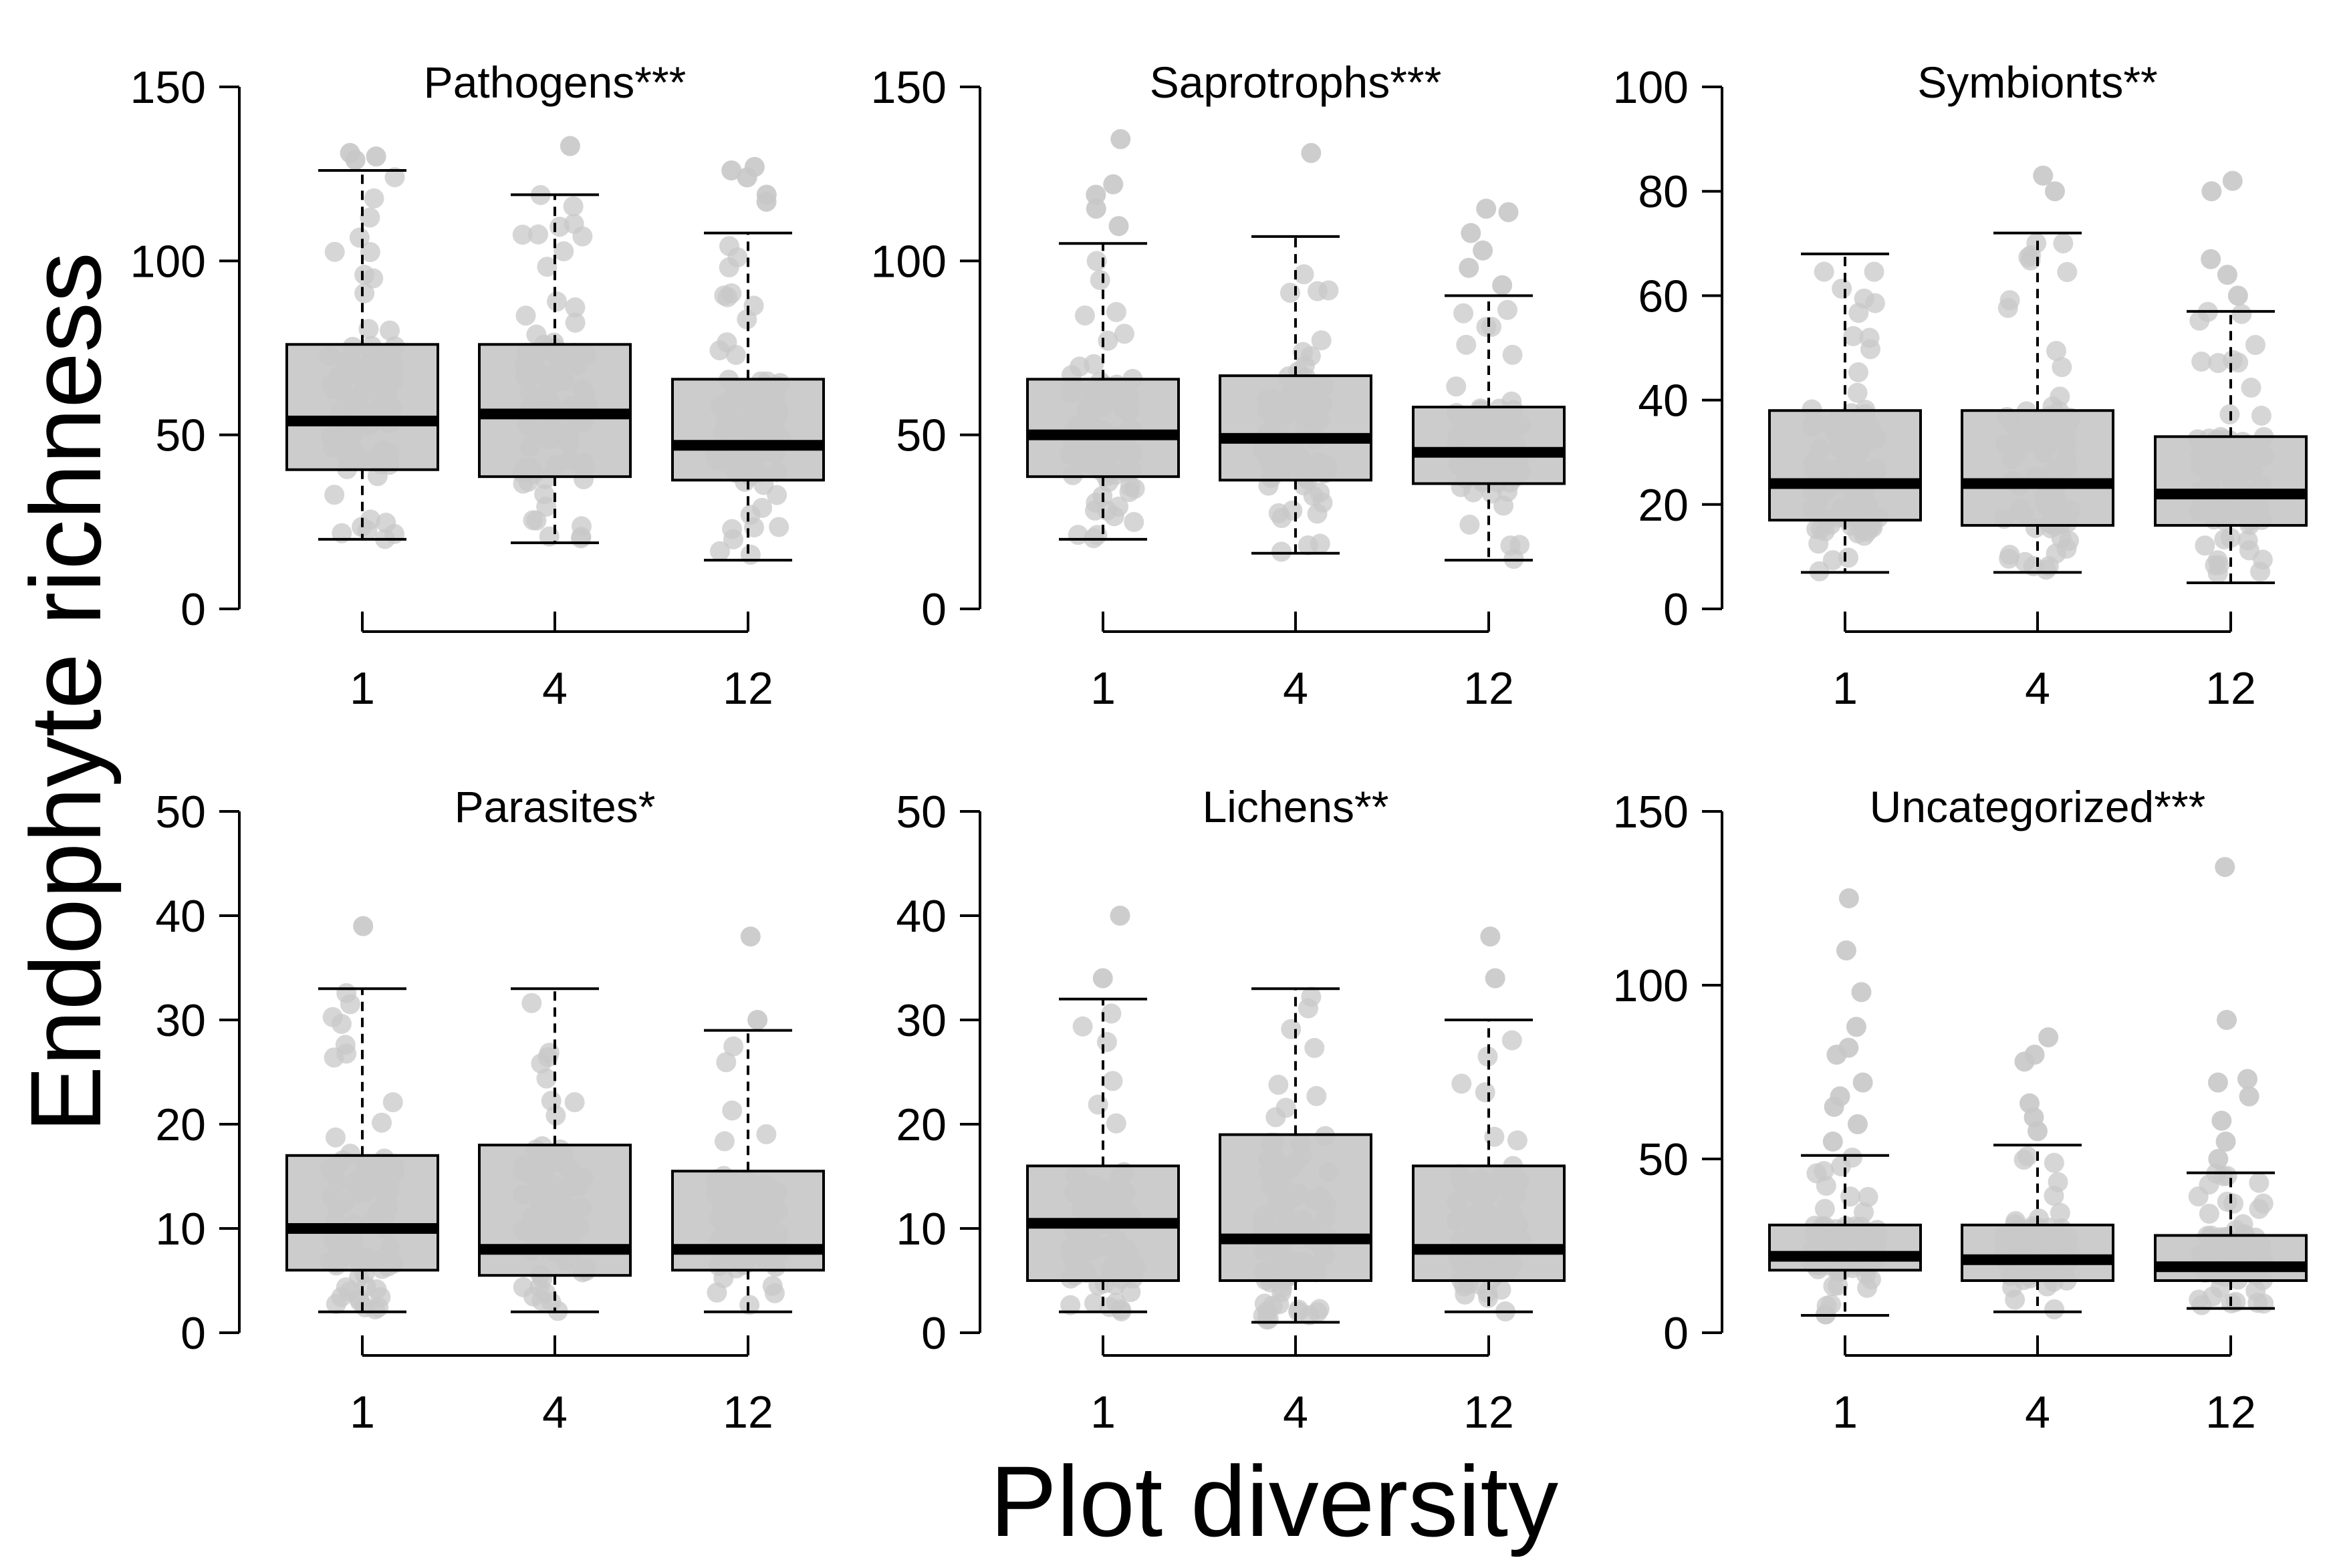 The width and height of the screenshot is (2327, 1568). Describe the element at coordinates (921, 1020) in the screenshot. I see `y-tick-label: 30` at that location.